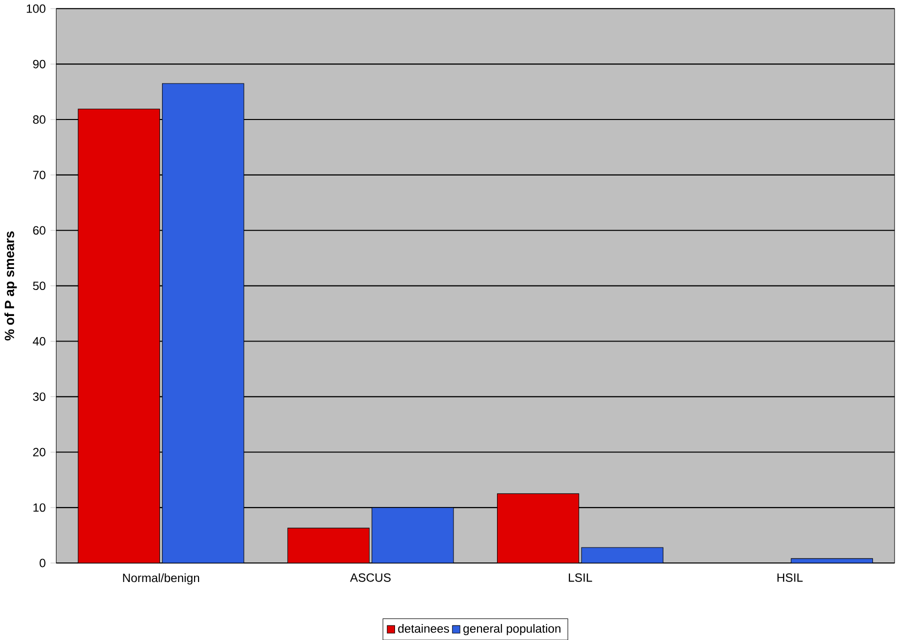 This screenshot has width=899, height=640. Describe the element at coordinates (39, 452) in the screenshot. I see `y-tick-label: 20` at that location.